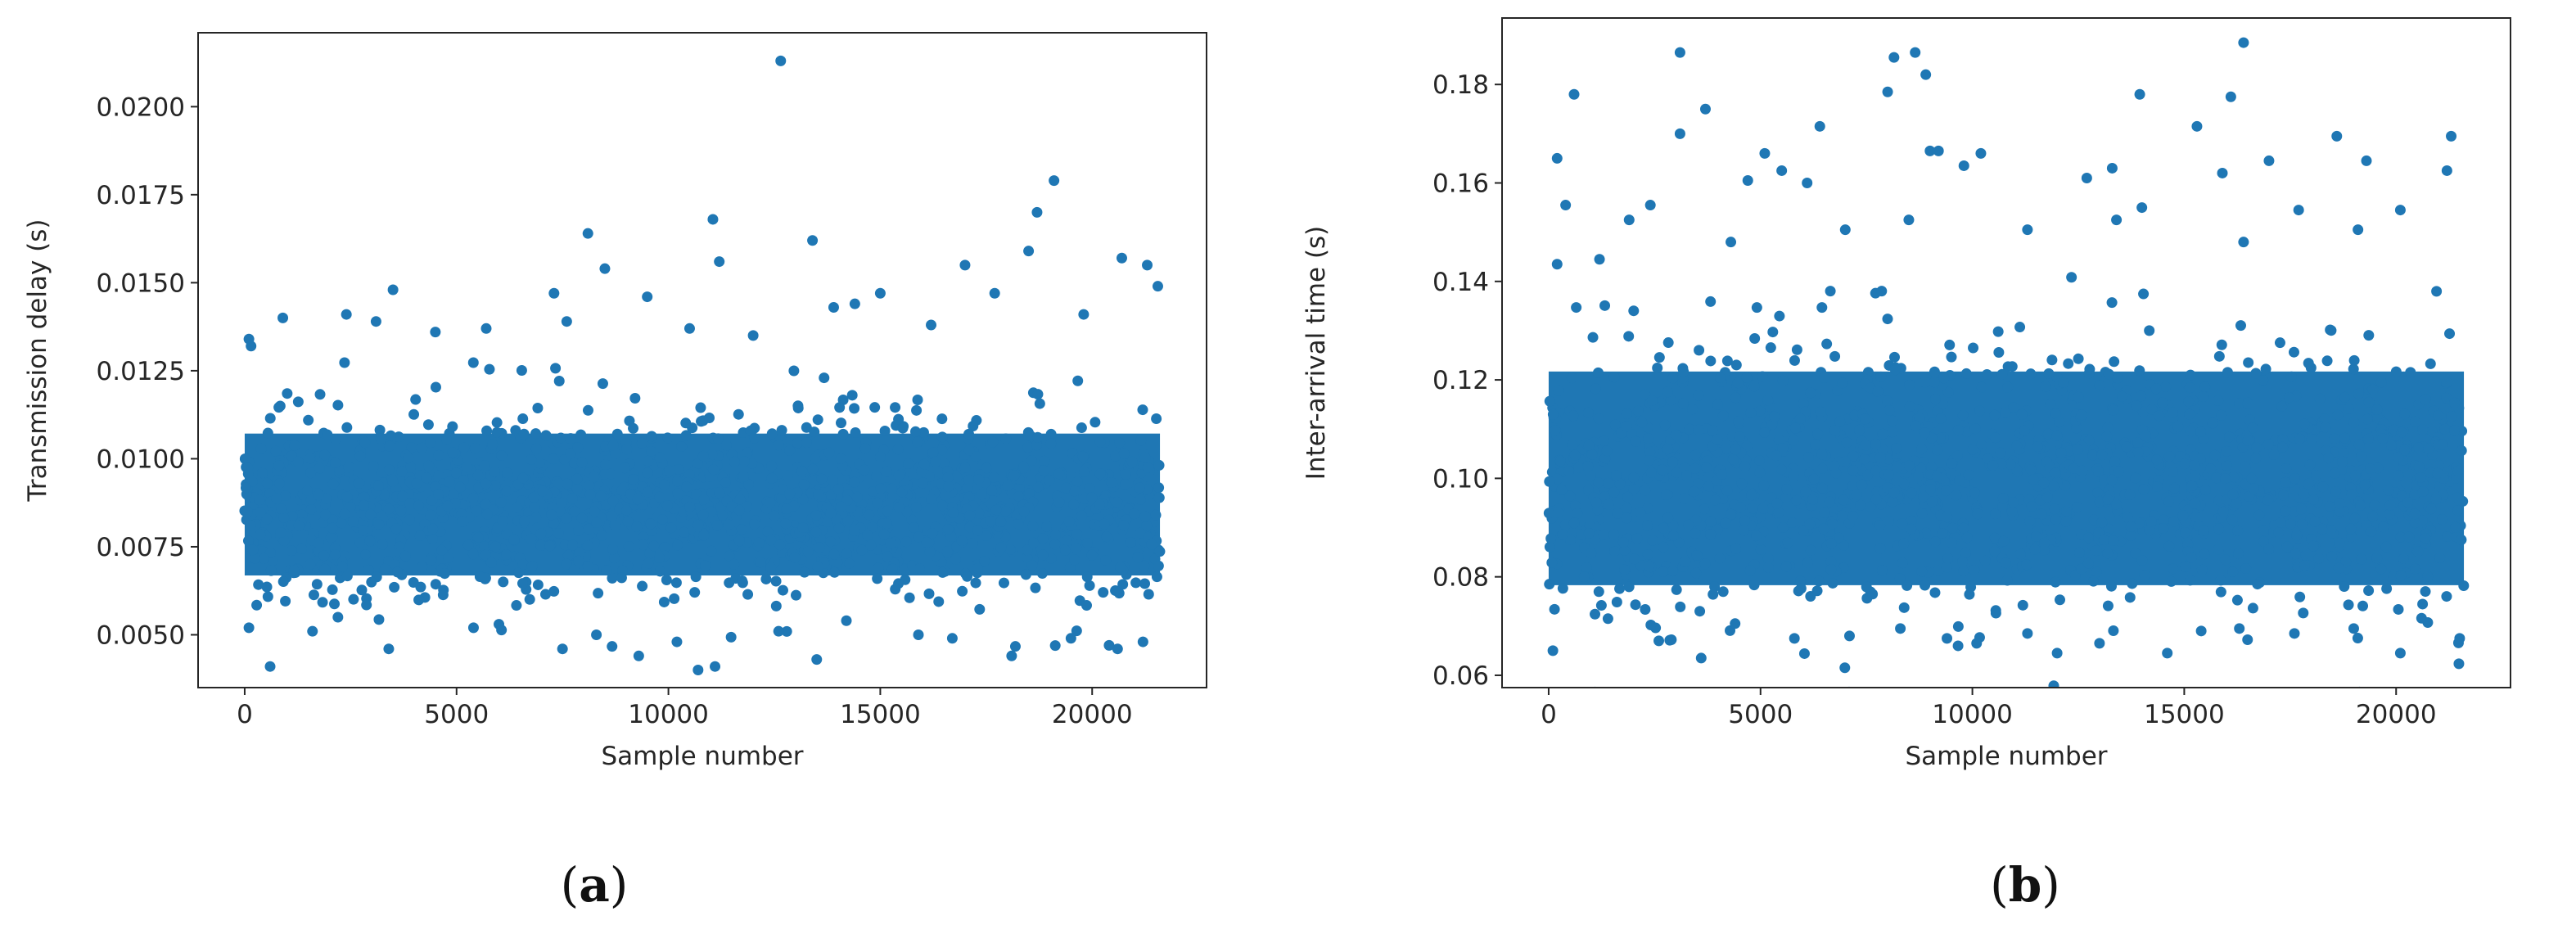  I want to click on y-tick-label: 0.0175, so click(141, 195).